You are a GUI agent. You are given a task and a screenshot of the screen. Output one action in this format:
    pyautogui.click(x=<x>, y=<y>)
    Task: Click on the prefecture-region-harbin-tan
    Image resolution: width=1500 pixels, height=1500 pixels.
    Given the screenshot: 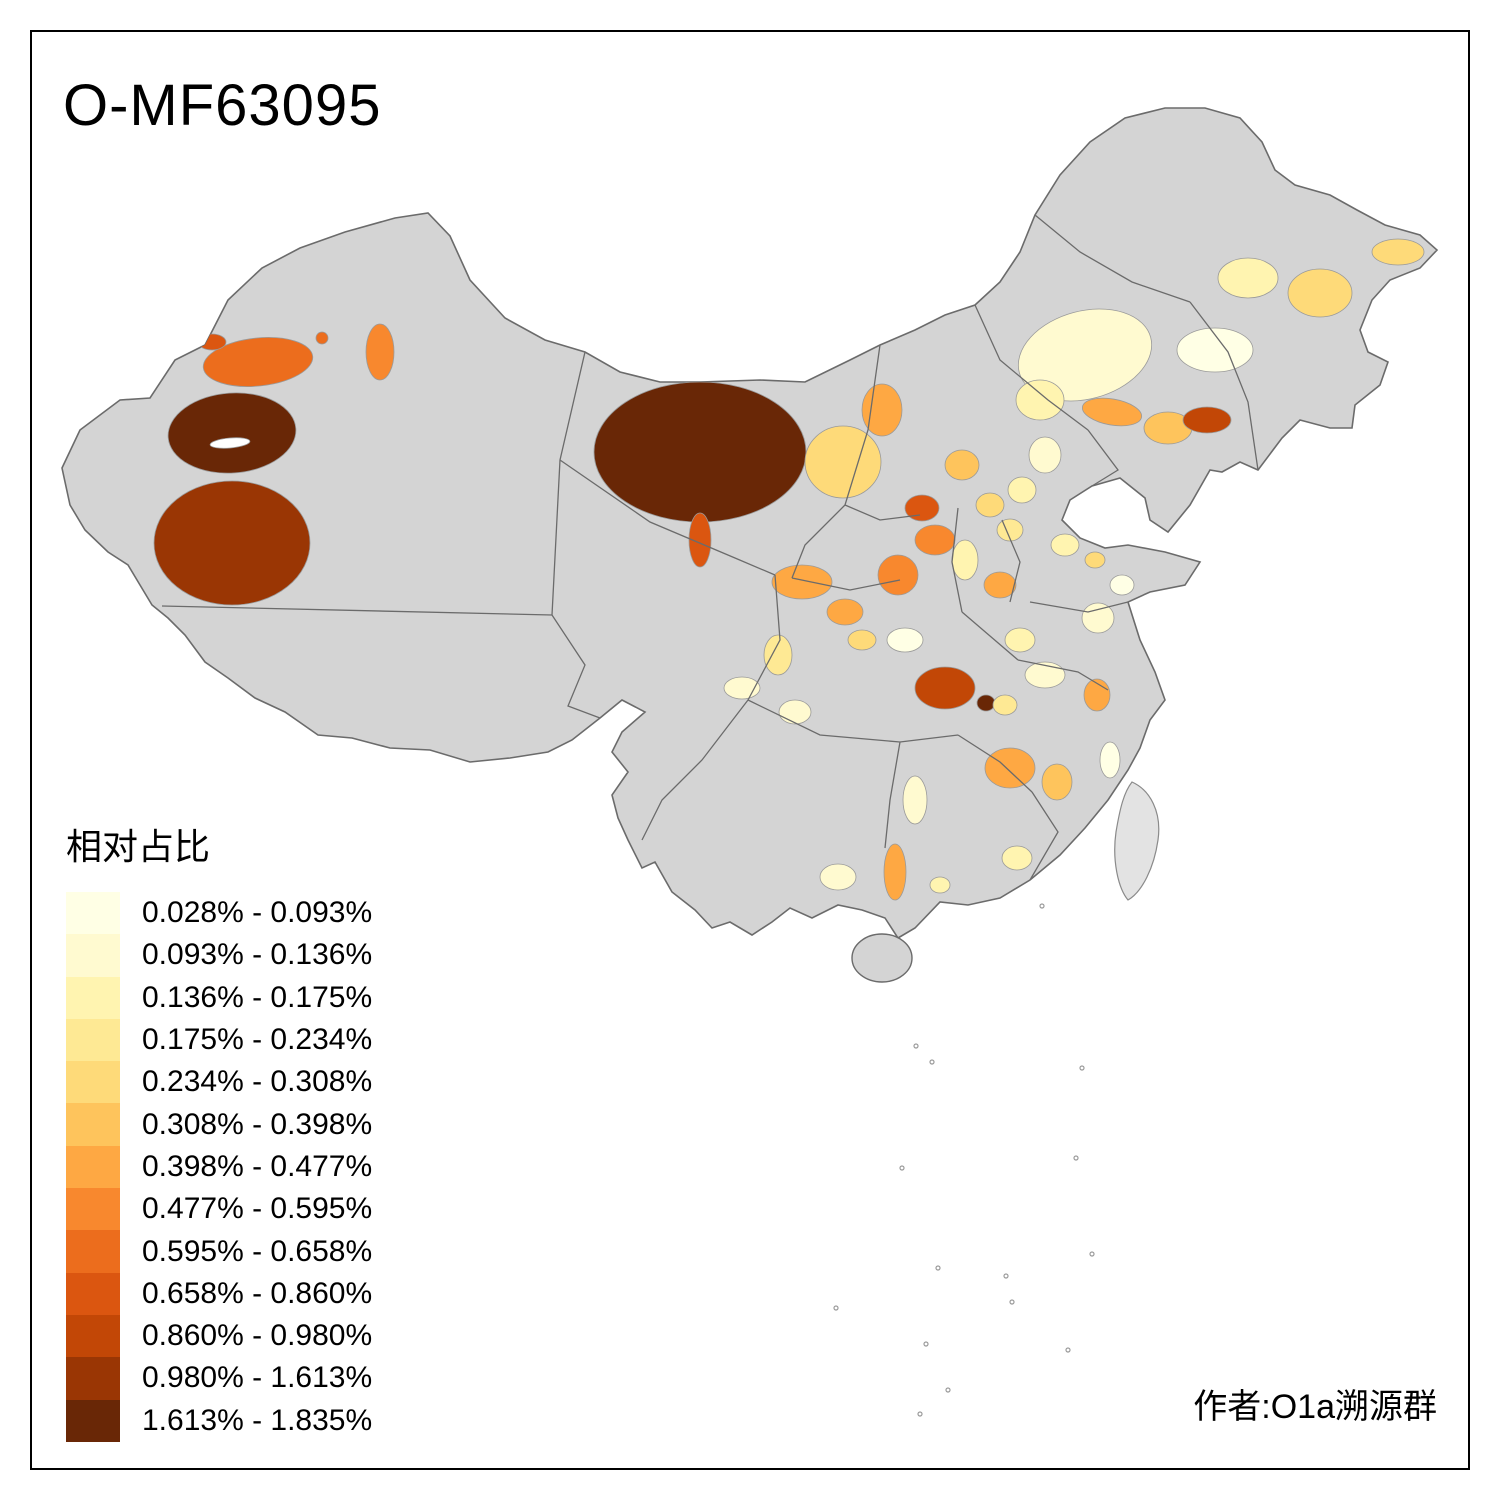 What is the action you would take?
    pyautogui.click(x=1320, y=293)
    